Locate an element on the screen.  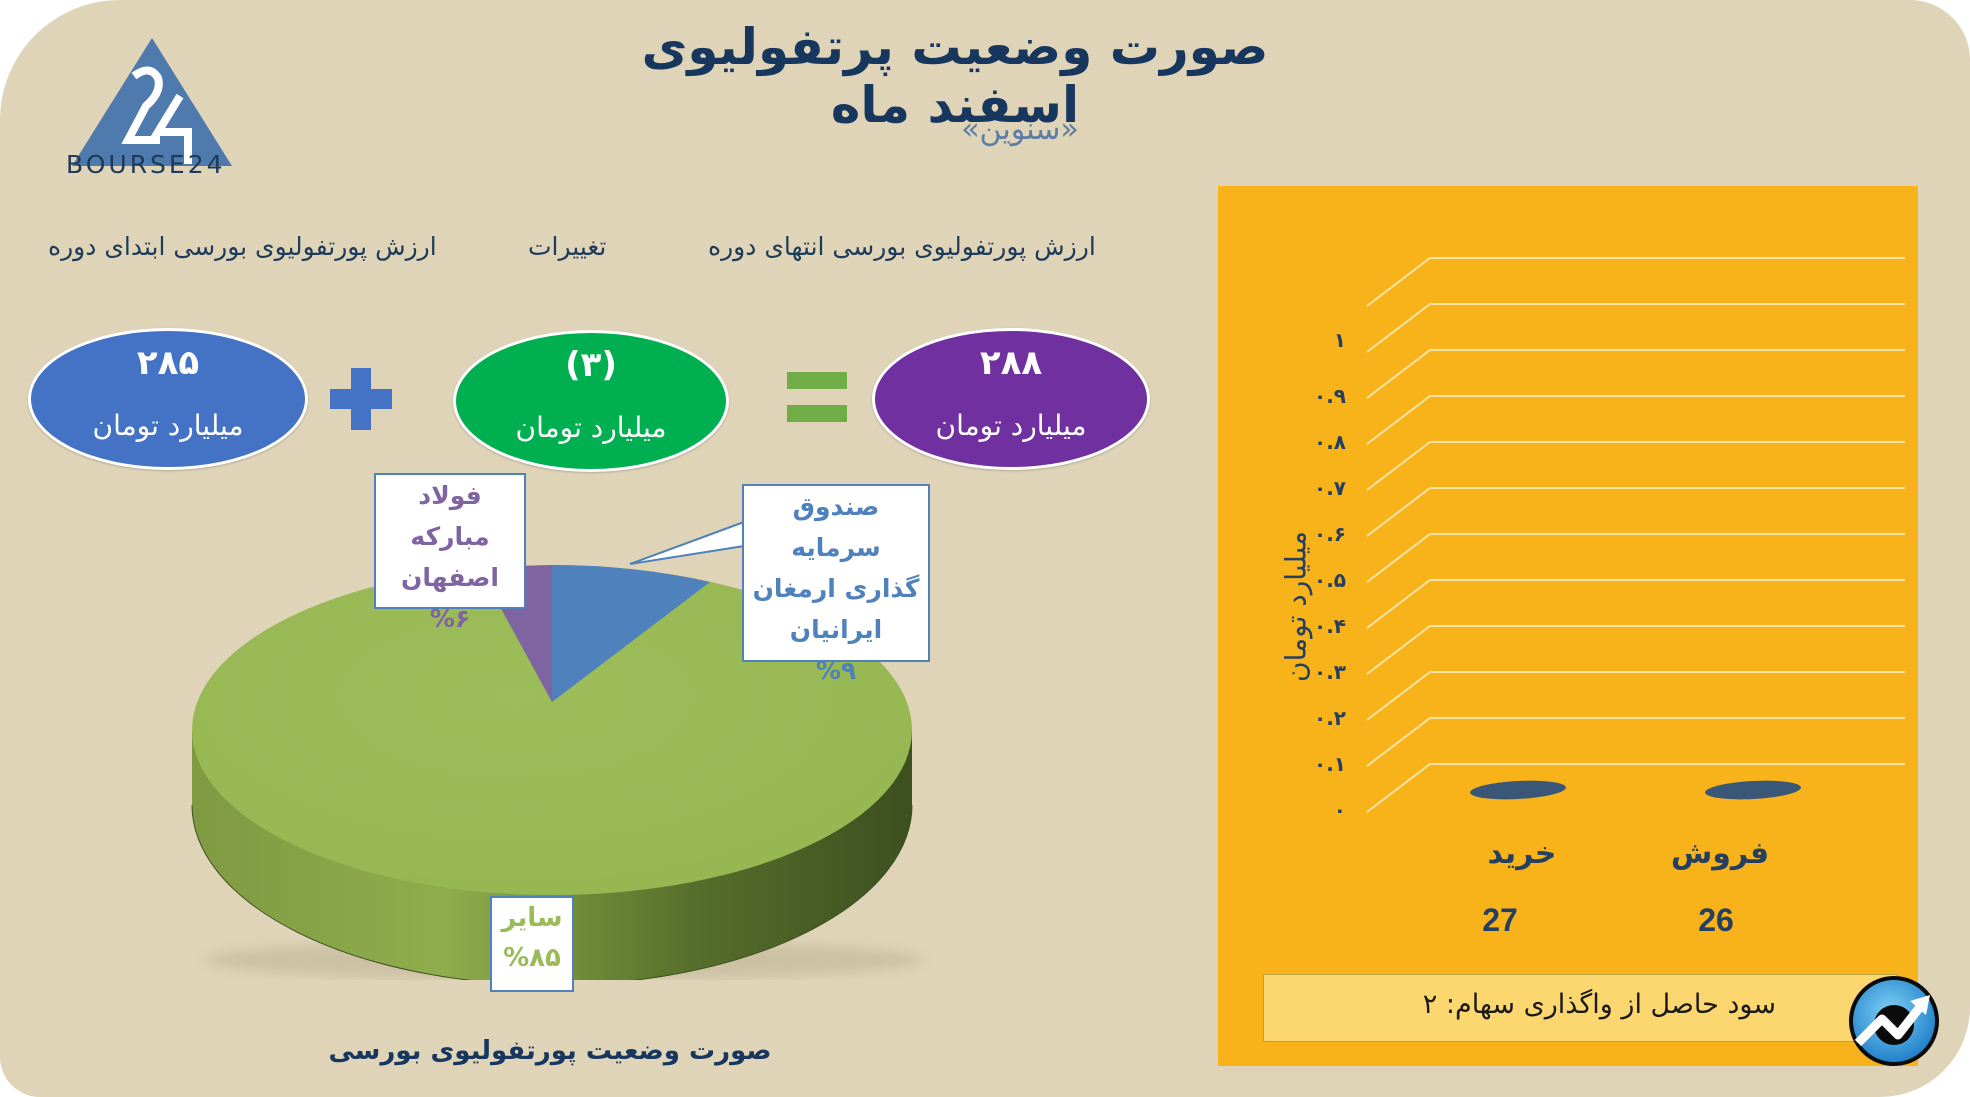
category-kharid: خرید is located at coordinates (1522, 853).